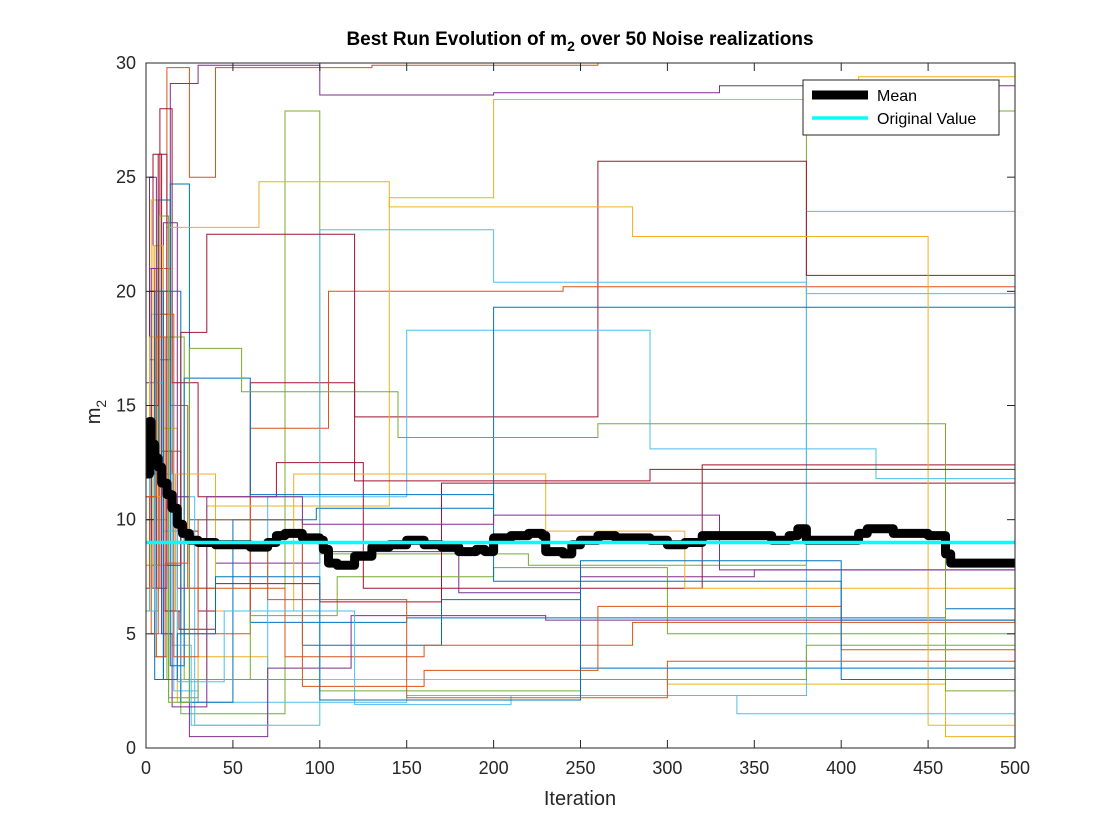 This screenshot has width=1120, height=840. Describe the element at coordinates (126, 291) in the screenshot. I see `y-tick-label-20: 20` at that location.